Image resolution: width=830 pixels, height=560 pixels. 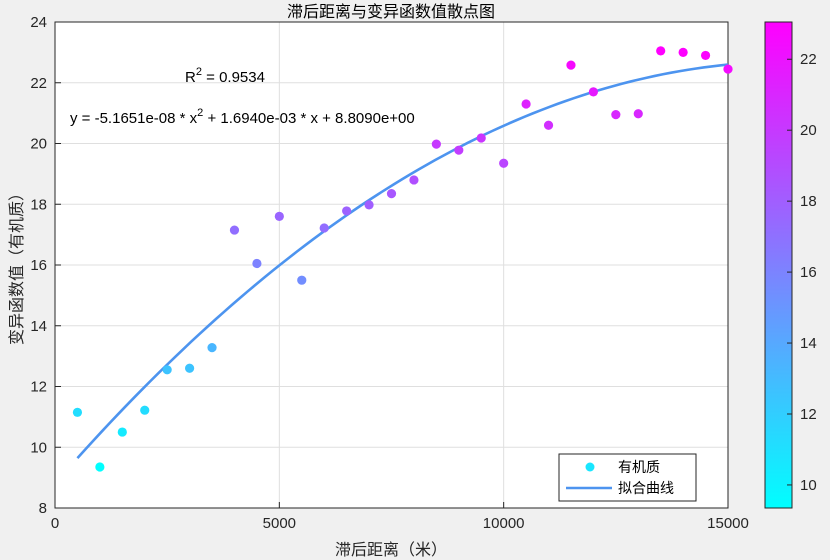 I want to click on y-tick-label: 8, so click(x=43, y=508).